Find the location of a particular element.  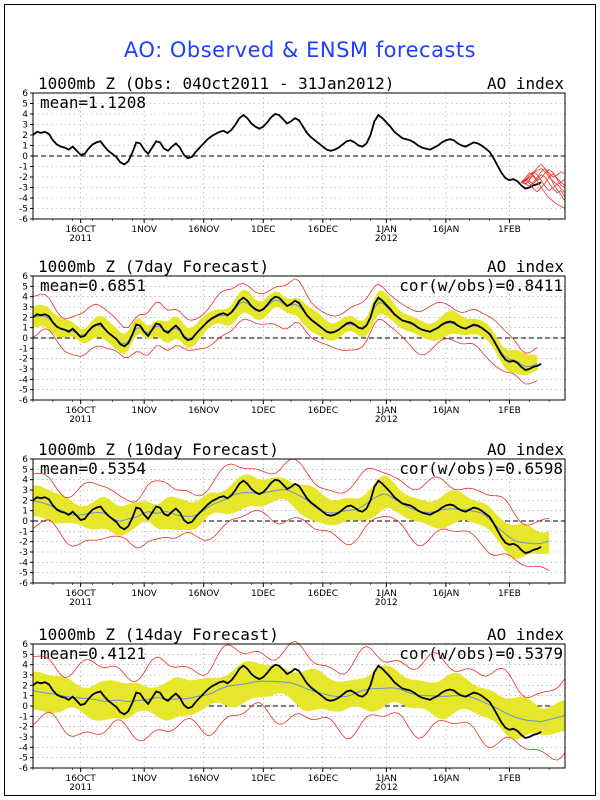

figure-title: AO: Observed & ENSM forecasts is located at coordinates (300, 50).